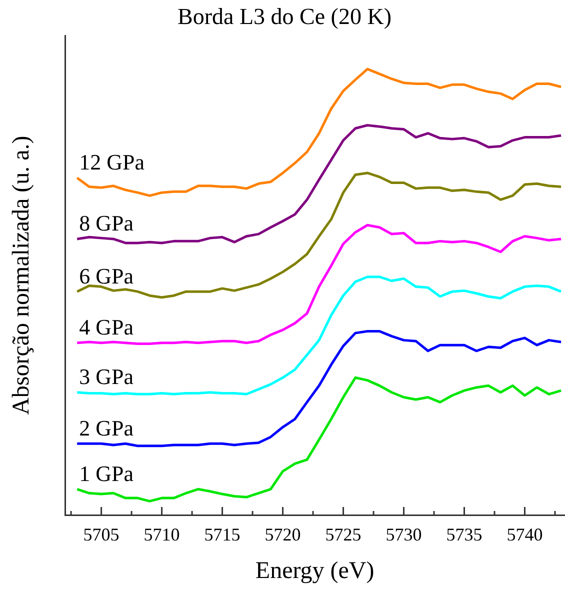 The image size is (565, 594). Describe the element at coordinates (162, 534) in the screenshot. I see `x-tick-label: 5710` at that location.